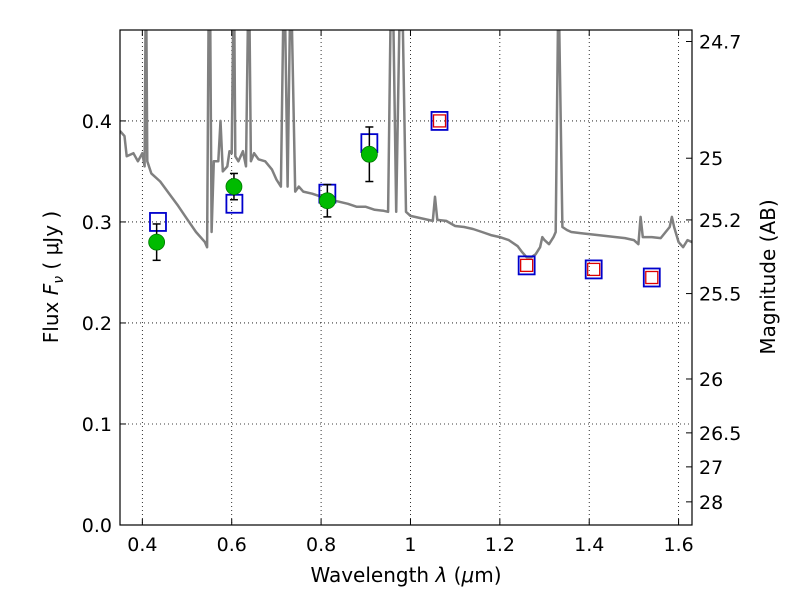 The image size is (800, 600). I want to click on y2-tick-label: 25, so click(711, 159).